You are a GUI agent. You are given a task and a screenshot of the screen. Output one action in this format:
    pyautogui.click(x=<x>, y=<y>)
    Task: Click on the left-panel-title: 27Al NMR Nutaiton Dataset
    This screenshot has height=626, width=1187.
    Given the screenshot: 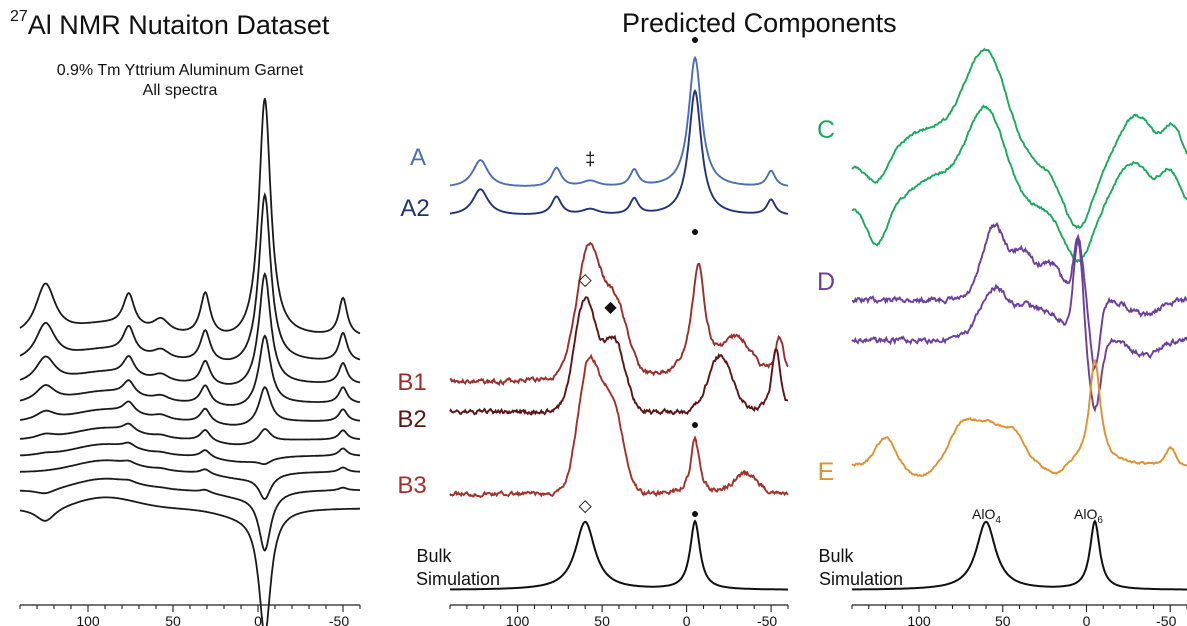 What is the action you would take?
    pyautogui.click(x=170, y=24)
    